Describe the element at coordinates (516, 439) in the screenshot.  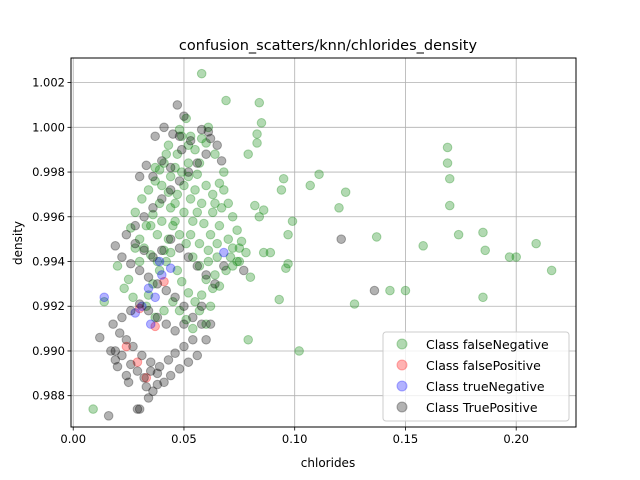
I see `x-tick-label: 0.20` at that location.